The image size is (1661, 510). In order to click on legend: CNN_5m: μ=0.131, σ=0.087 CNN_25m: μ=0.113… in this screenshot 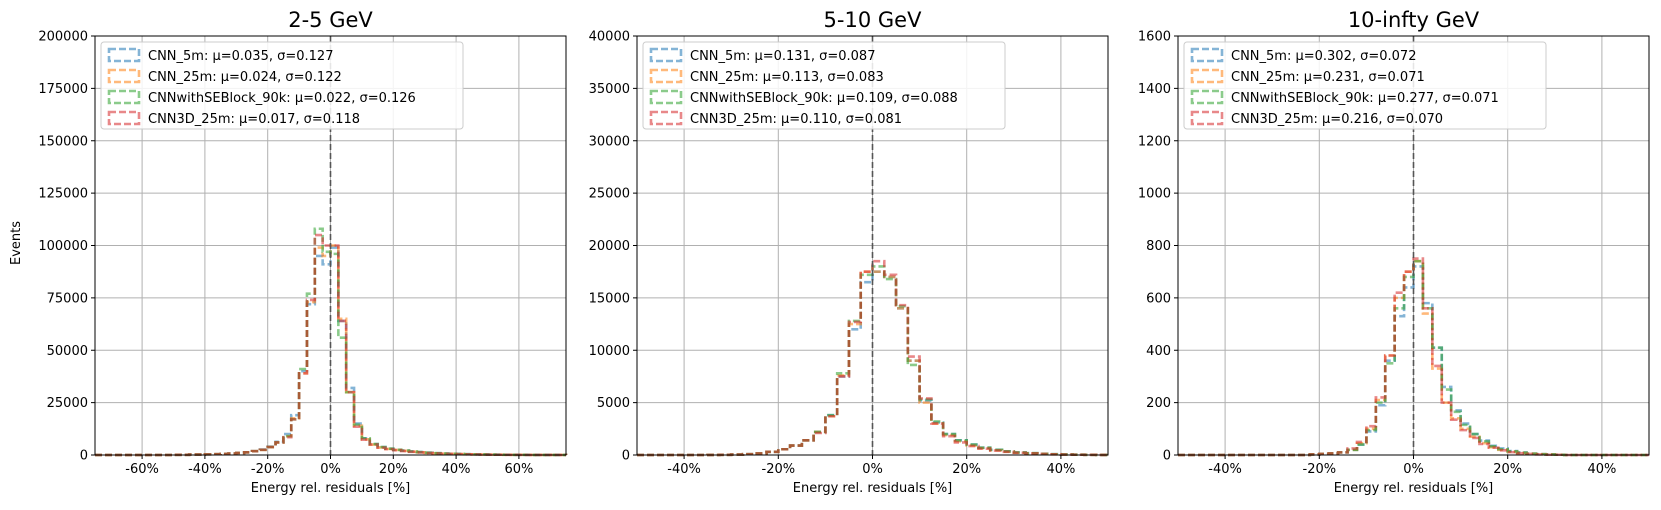, I will do `click(824, 85)`.